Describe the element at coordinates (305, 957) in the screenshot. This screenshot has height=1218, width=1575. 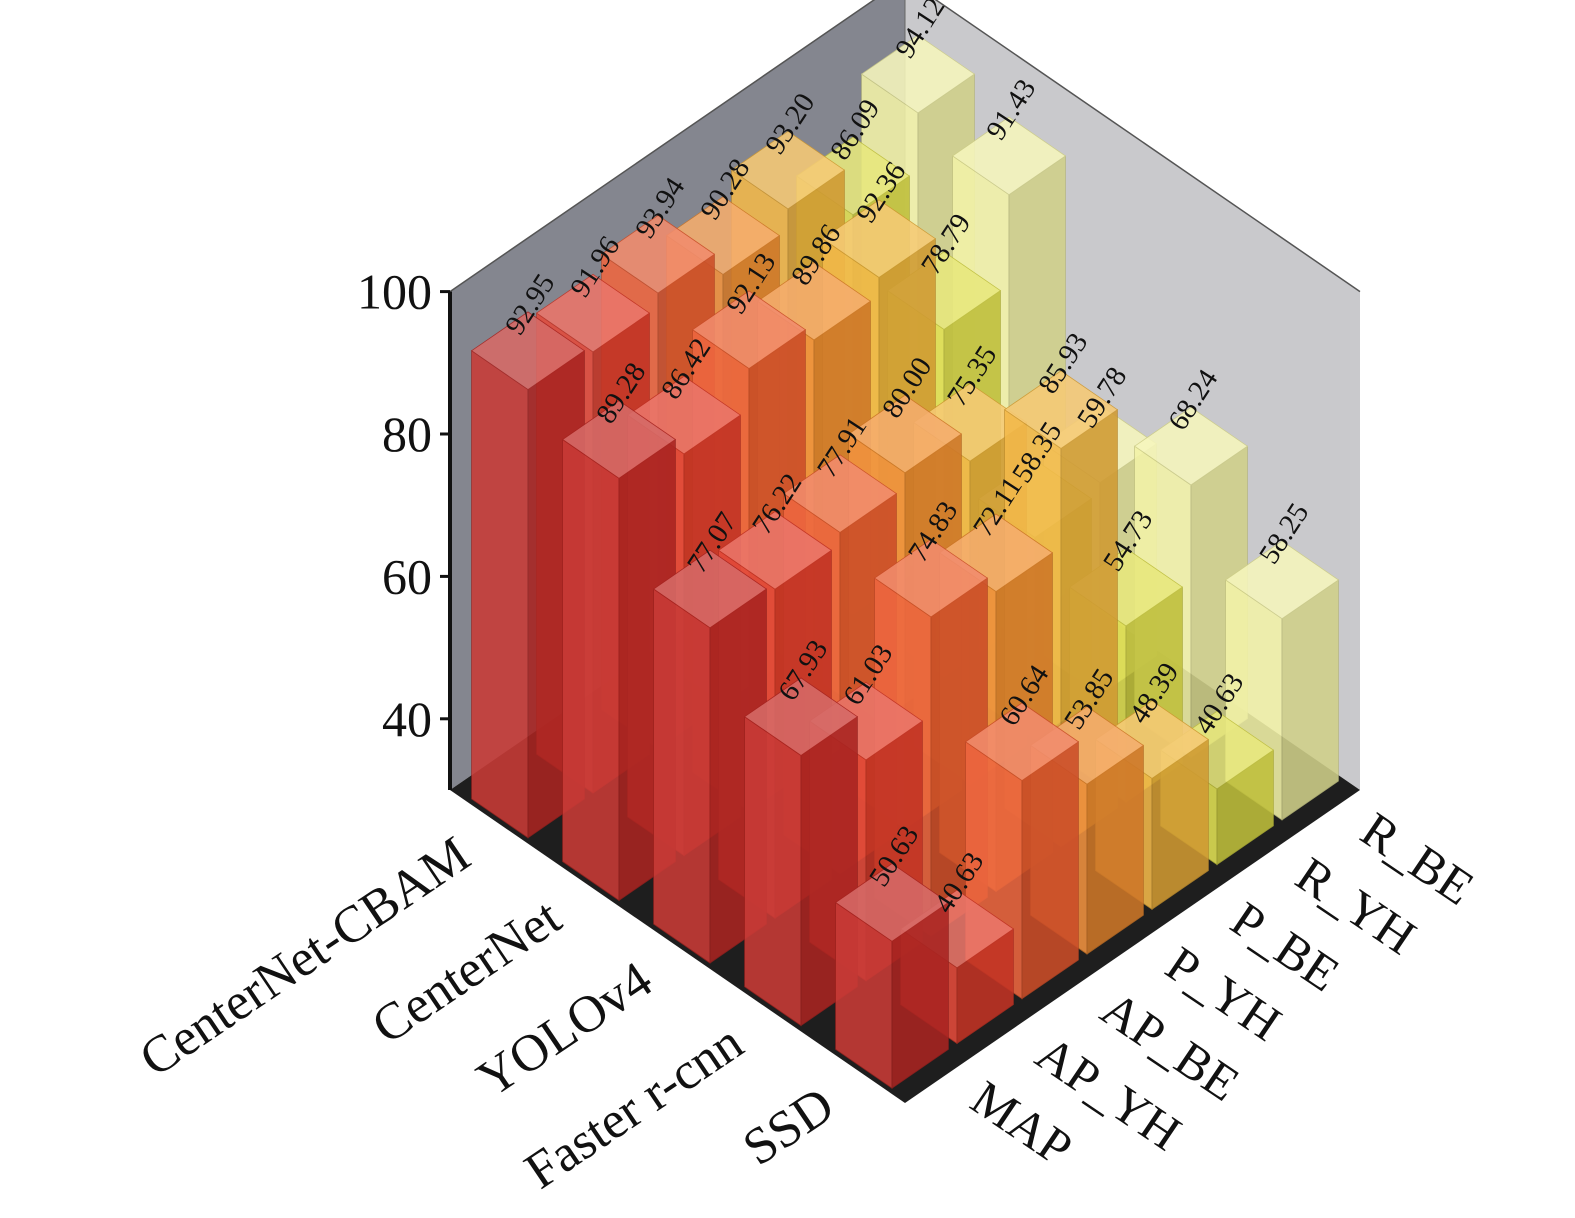
I see `category-label: CenterNet-CBAM` at that location.